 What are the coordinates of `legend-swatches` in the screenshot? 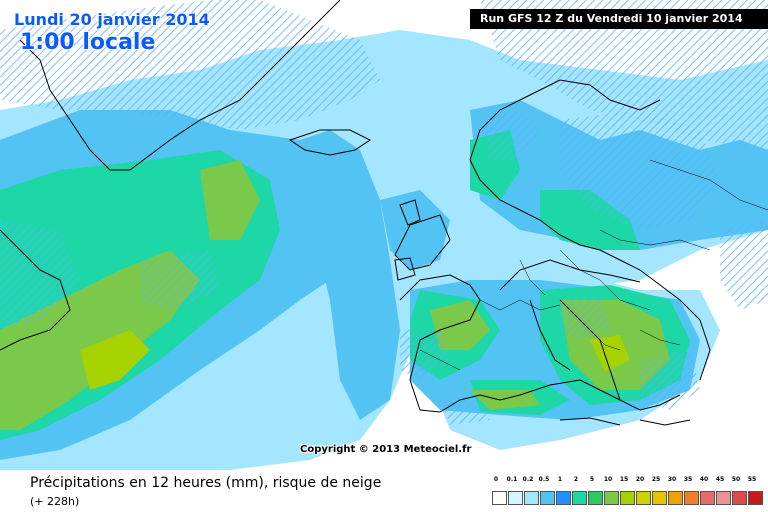 It's located at (630, 498).